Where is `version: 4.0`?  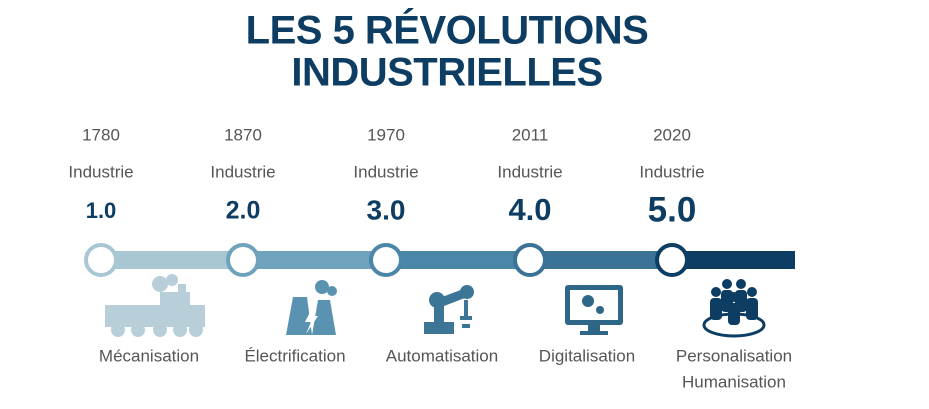
version: 4.0 is located at coordinates (529, 209).